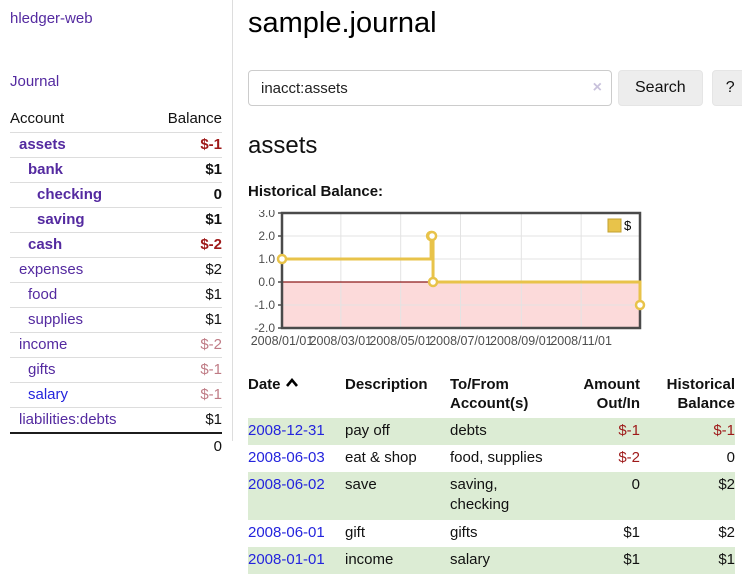 The height and width of the screenshot is (582, 742). Describe the element at coordinates (361, 484) in the screenshot. I see `transaction-description: save` at that location.